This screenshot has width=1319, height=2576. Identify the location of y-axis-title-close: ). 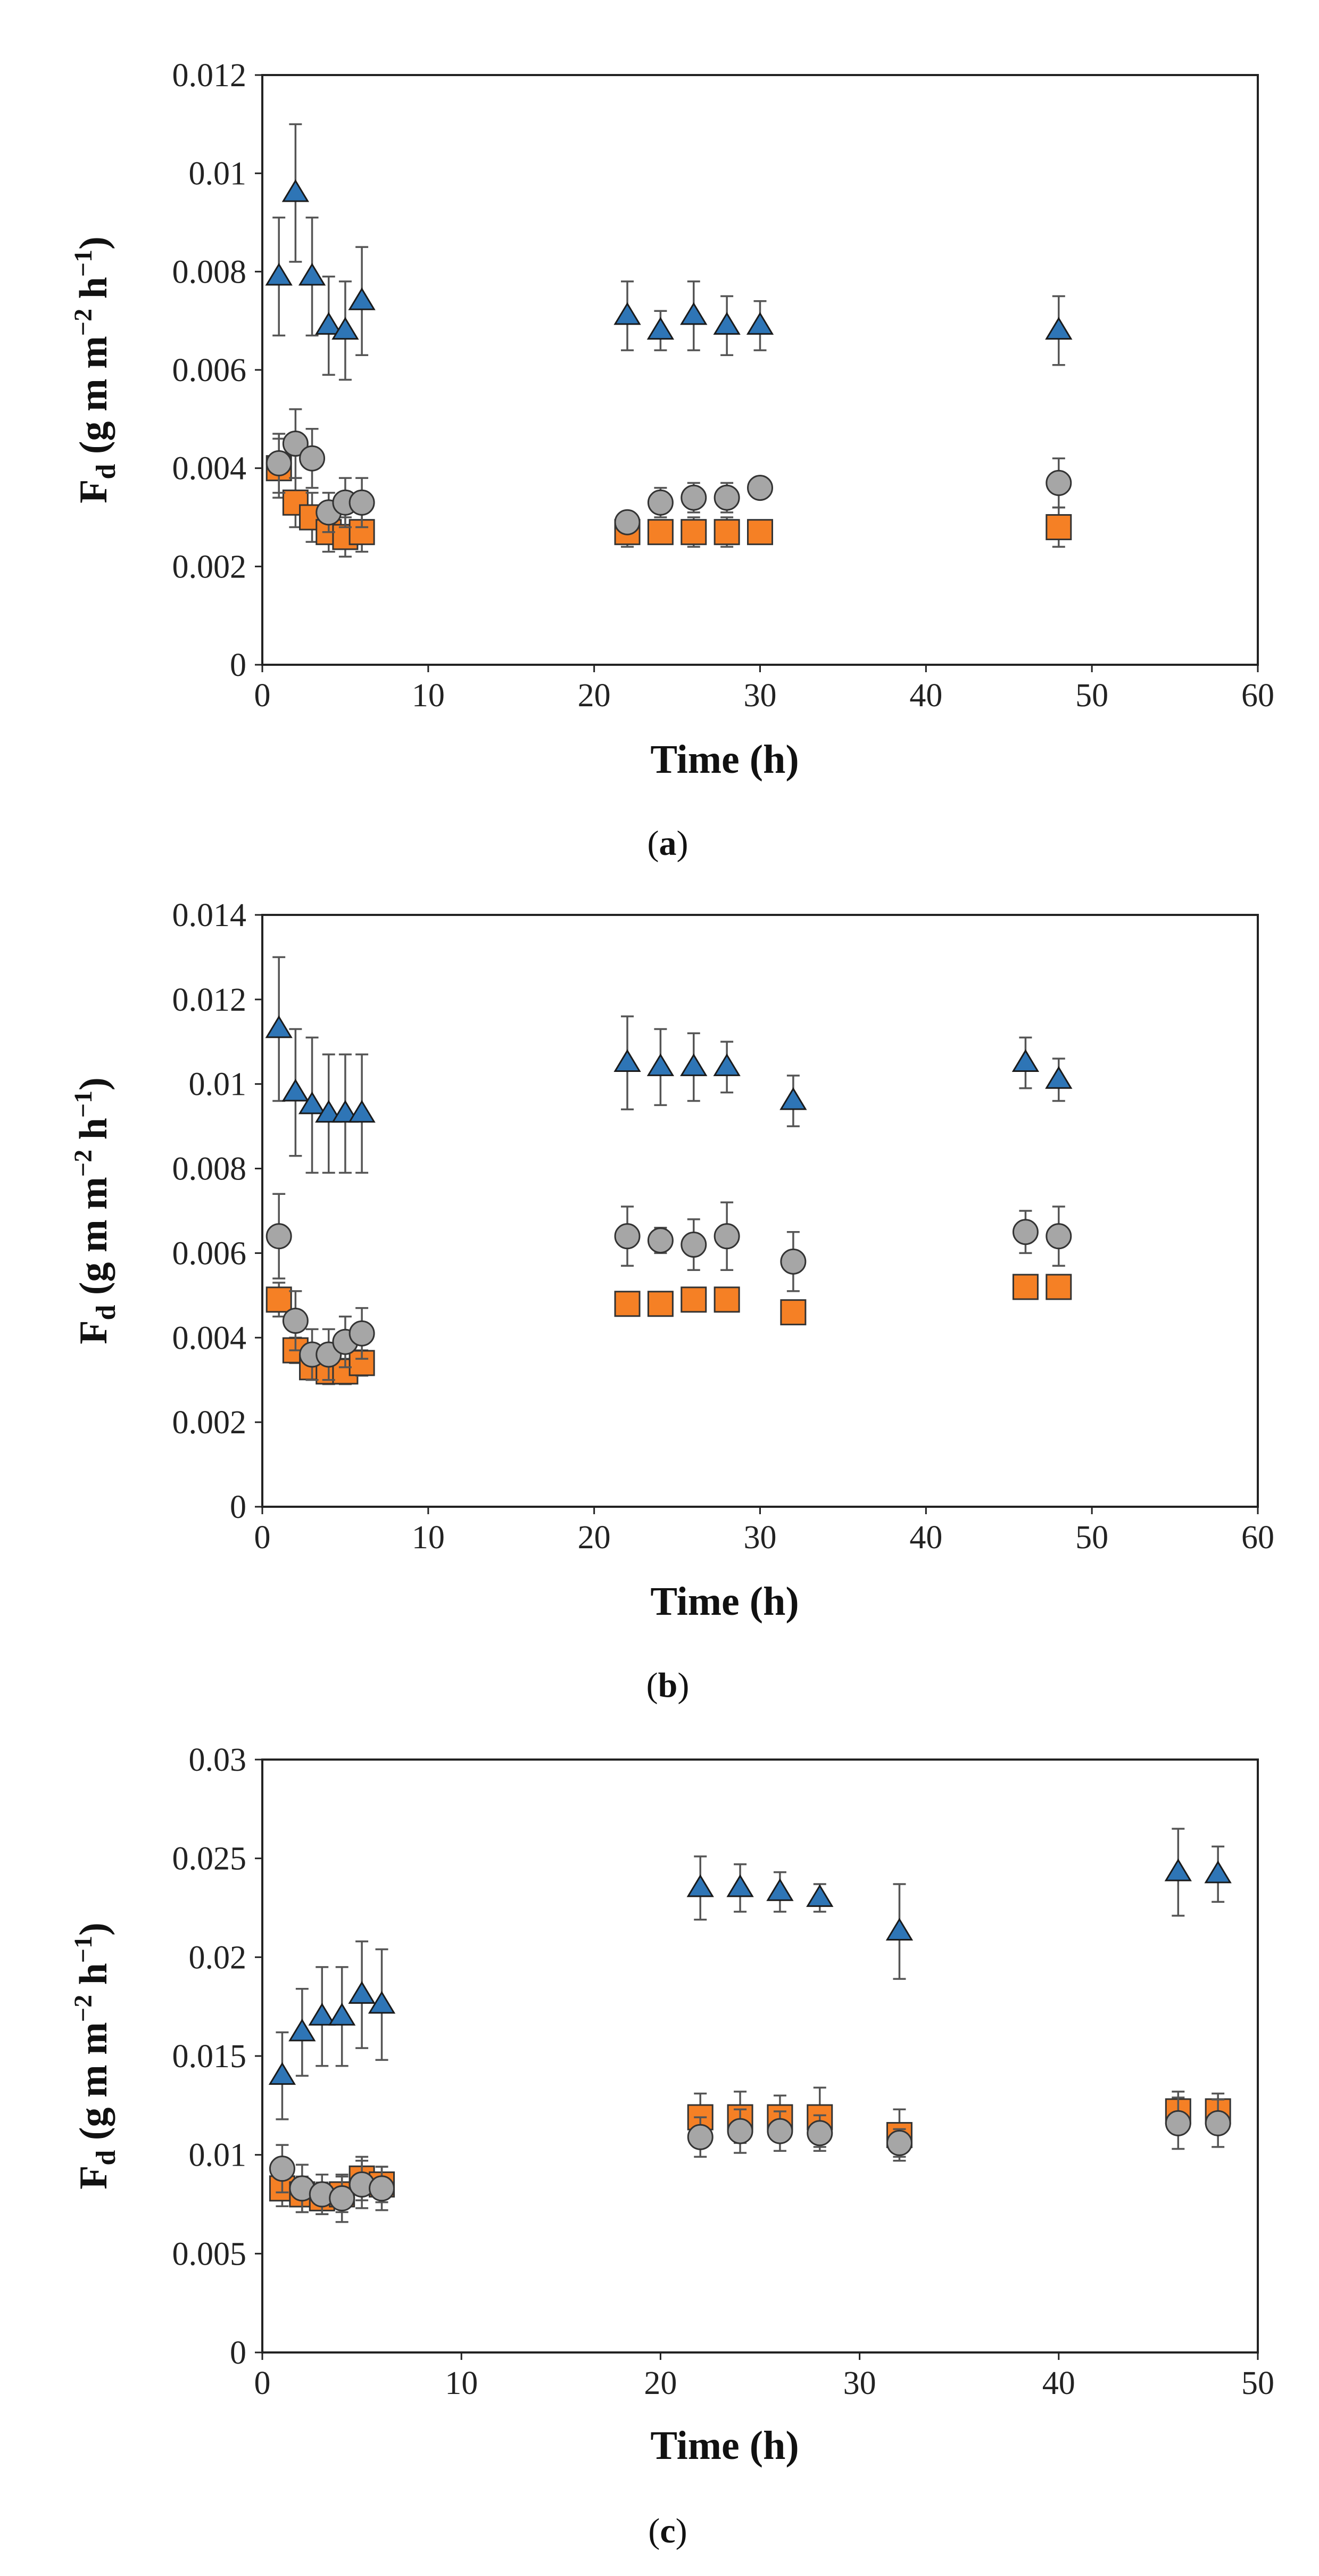
(94, 1084).